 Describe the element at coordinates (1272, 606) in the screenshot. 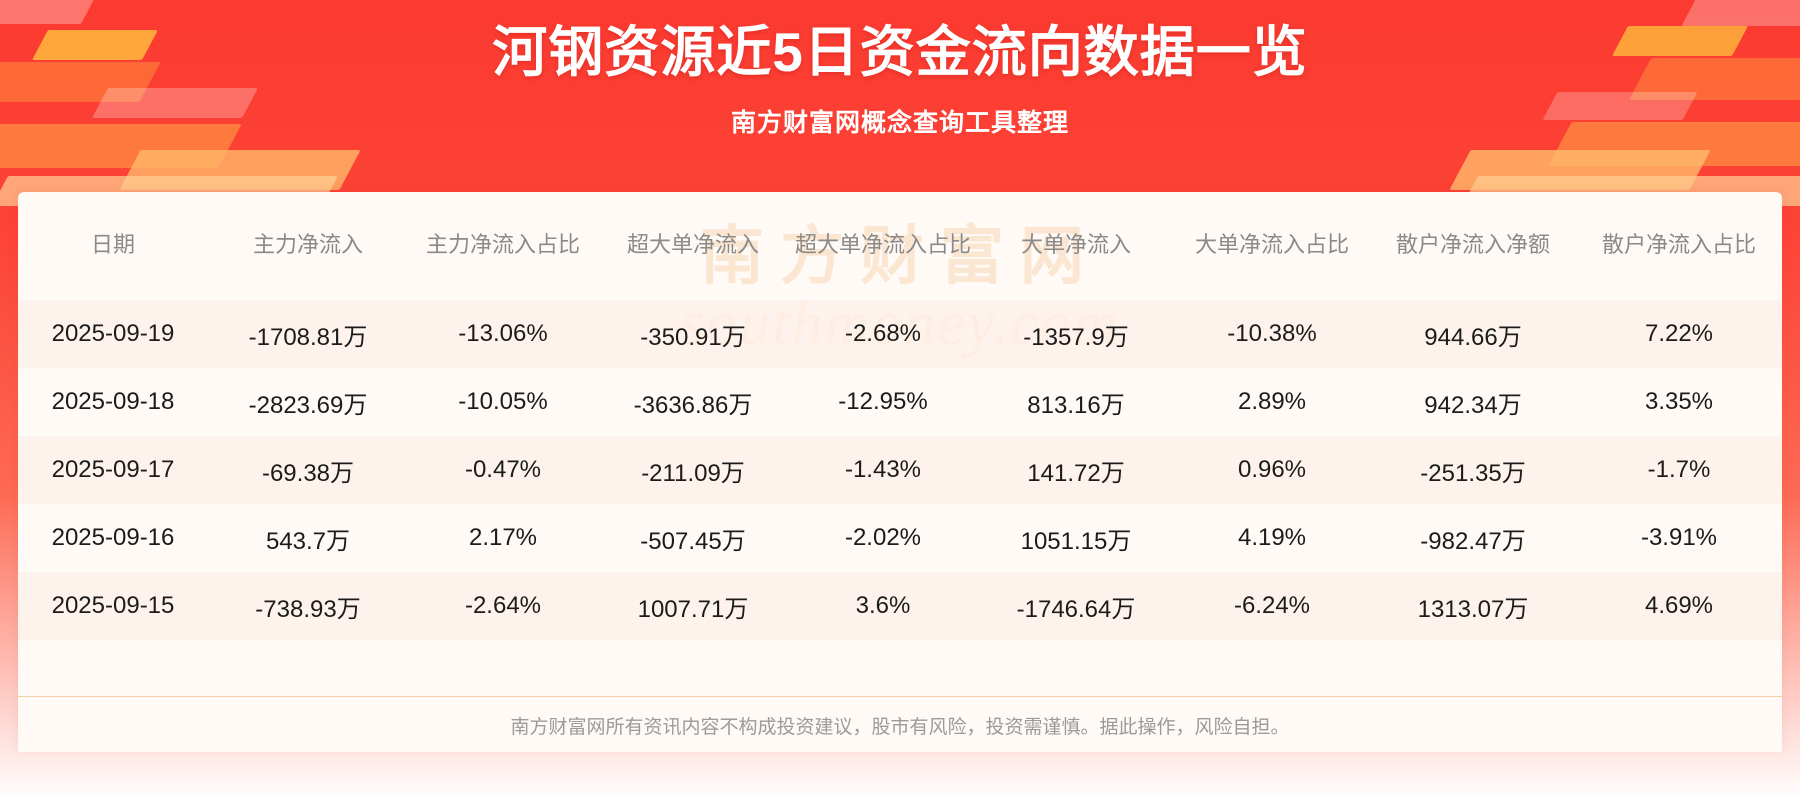

I see `cell-large-pct: -6.24%` at that location.